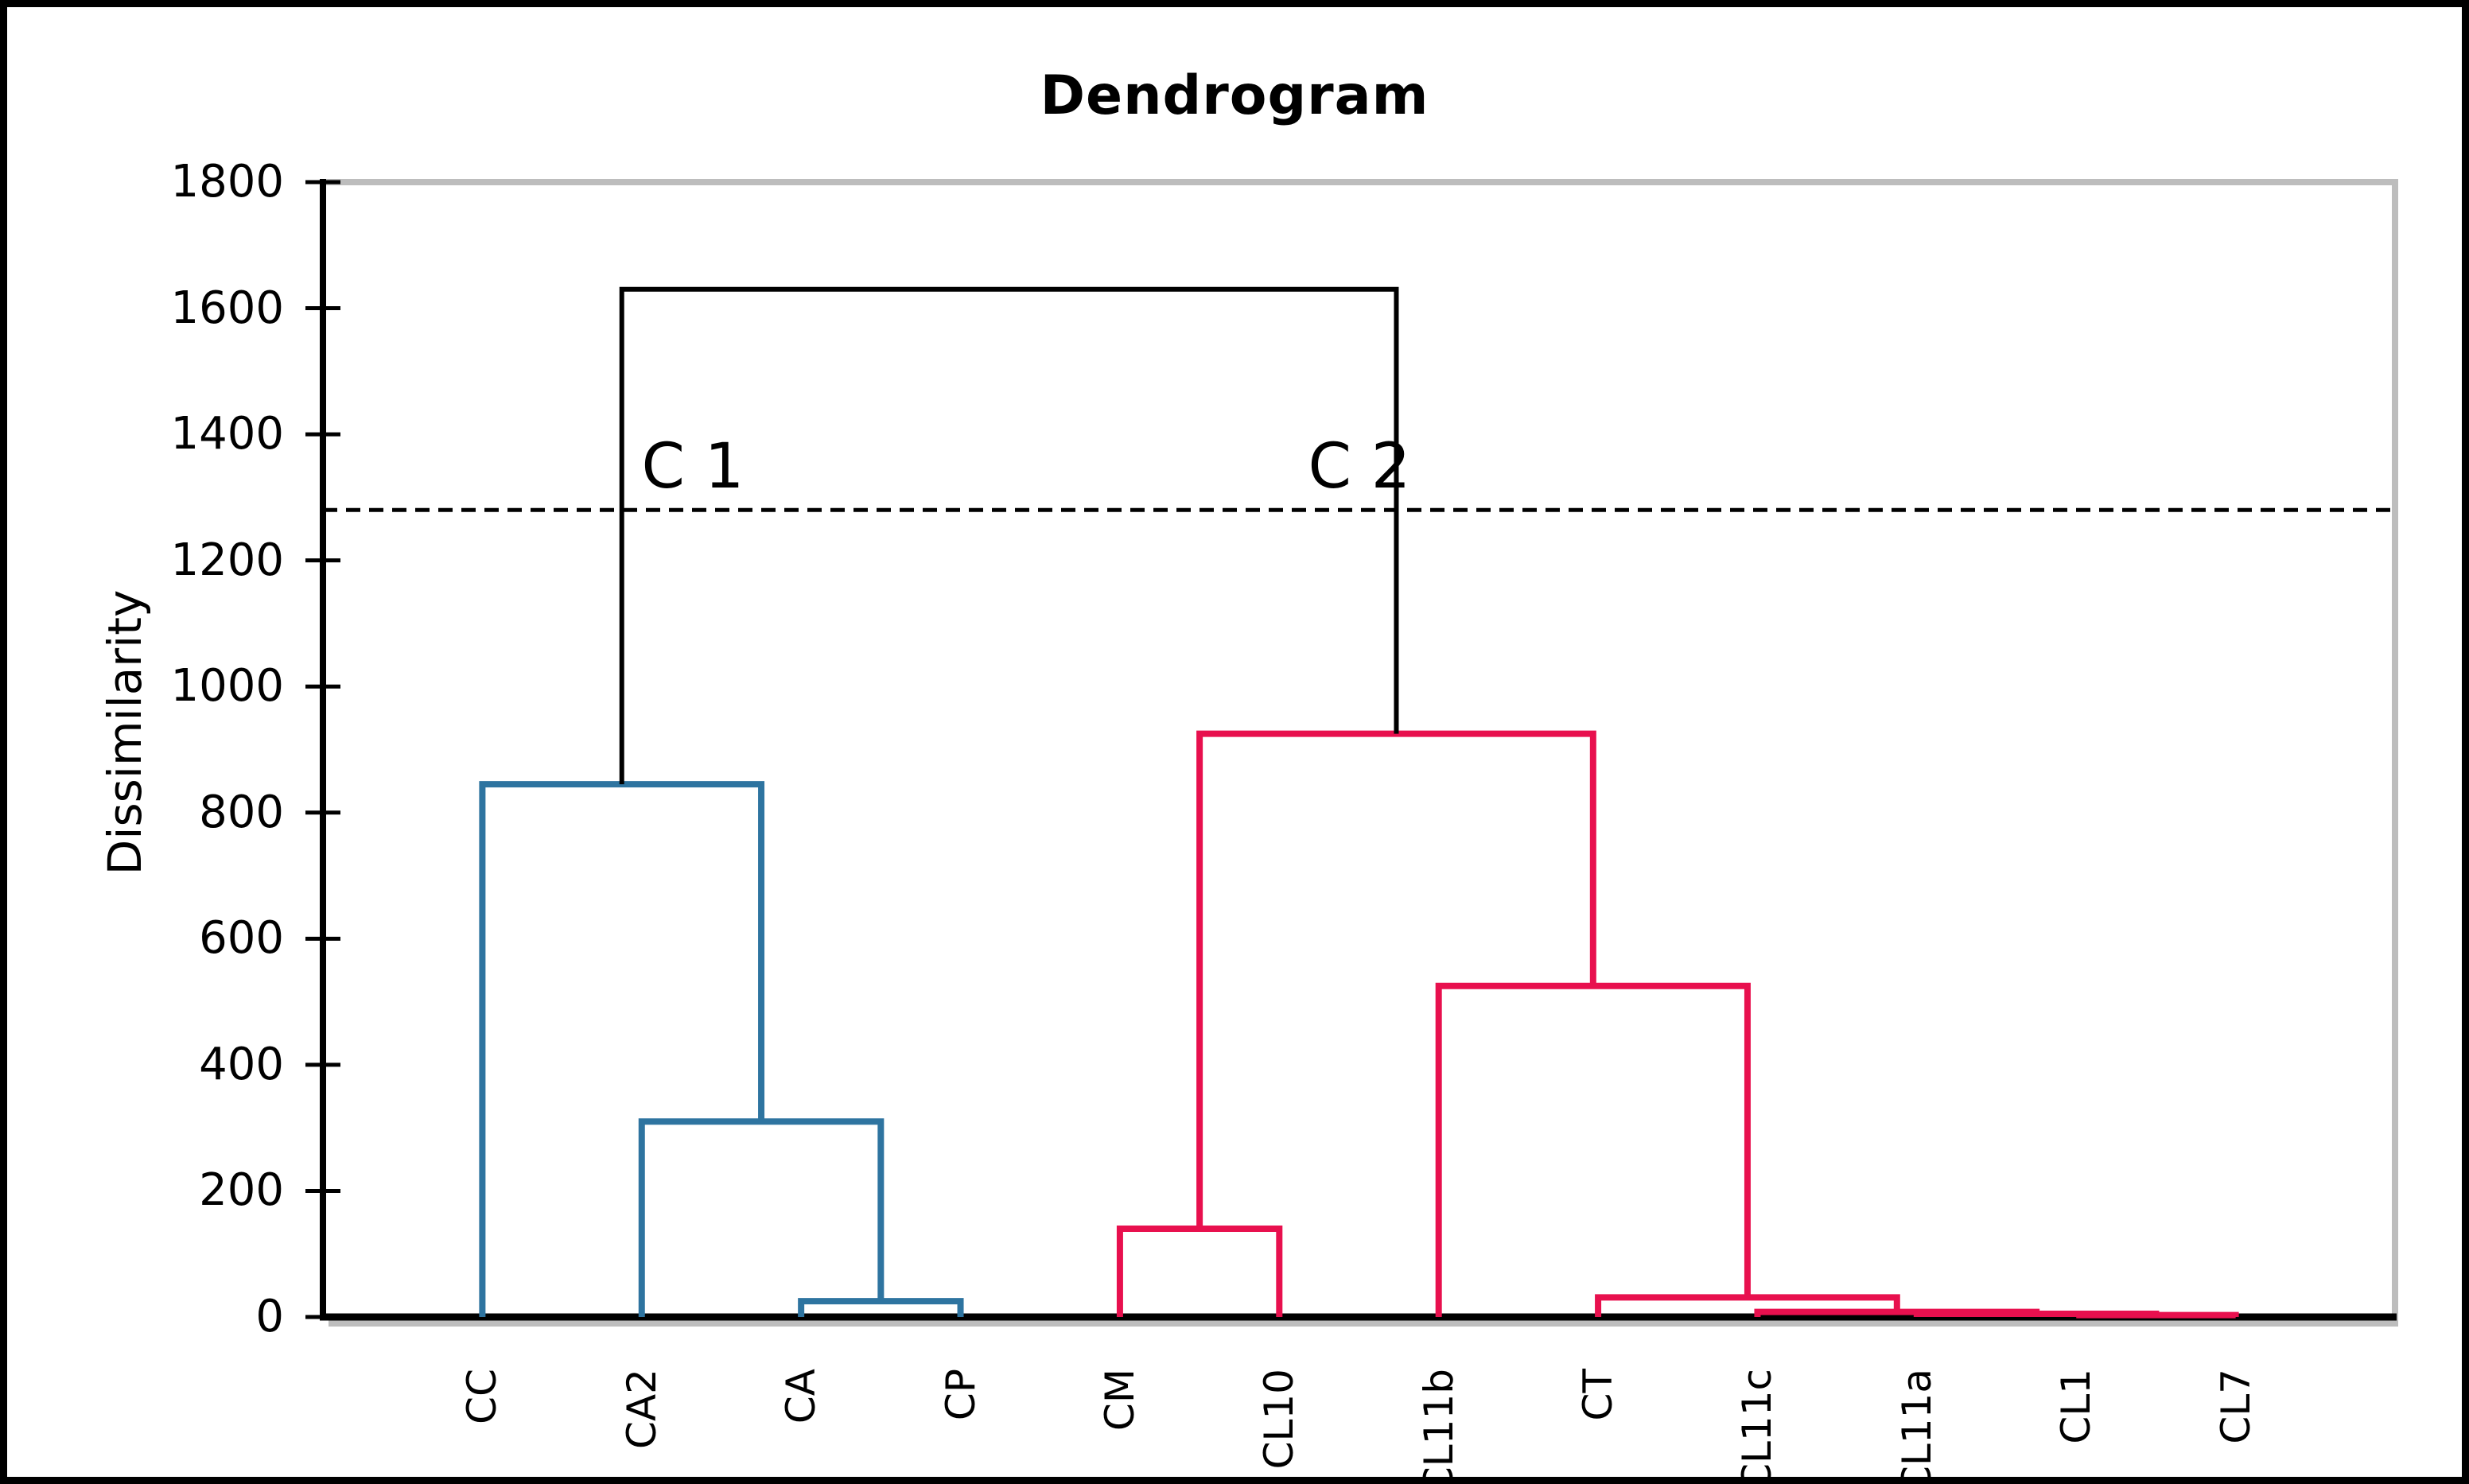 The height and width of the screenshot is (1484, 2469). I want to click on dendrogram-link-R6, so click(1396, 980).